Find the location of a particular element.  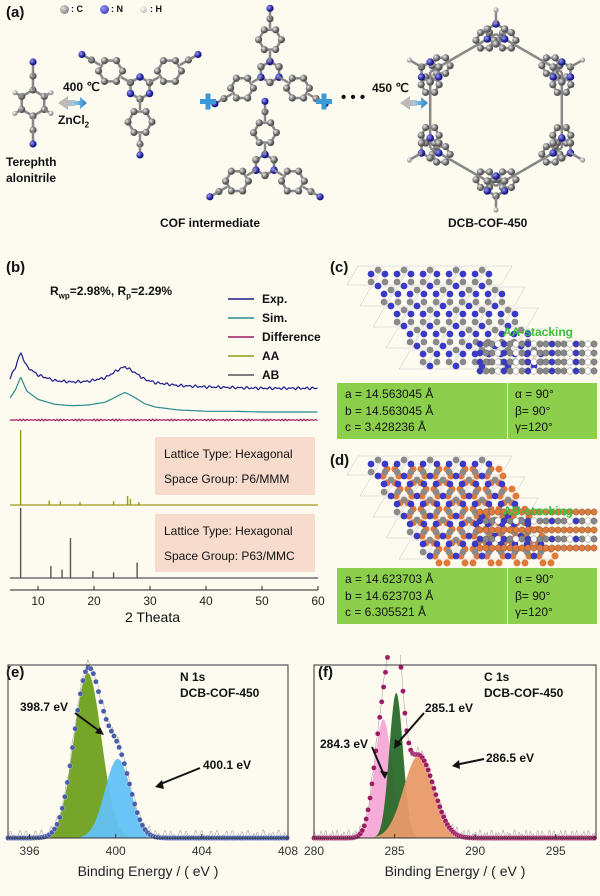

rwp-symbol: R is located at coordinates (54, 291).